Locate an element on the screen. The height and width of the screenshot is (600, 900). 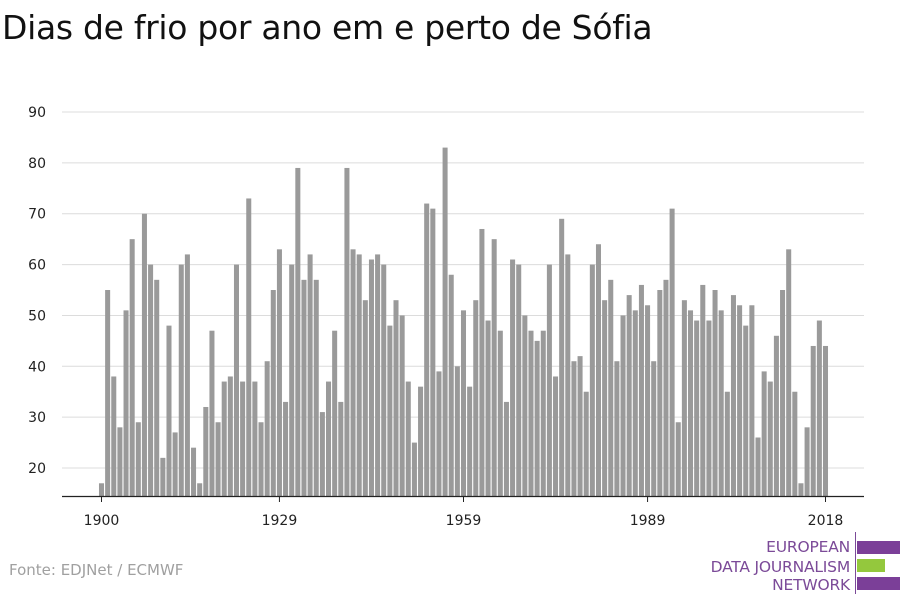
bar-1971 is located at coordinates (537, 418).